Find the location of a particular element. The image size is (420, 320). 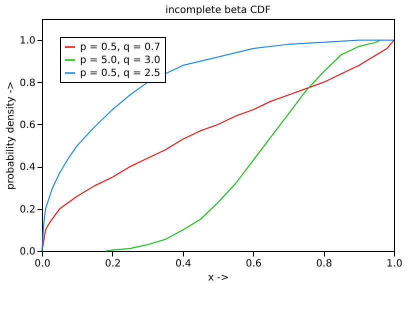

y-tick-label: 0.8 is located at coordinates (28, 83).